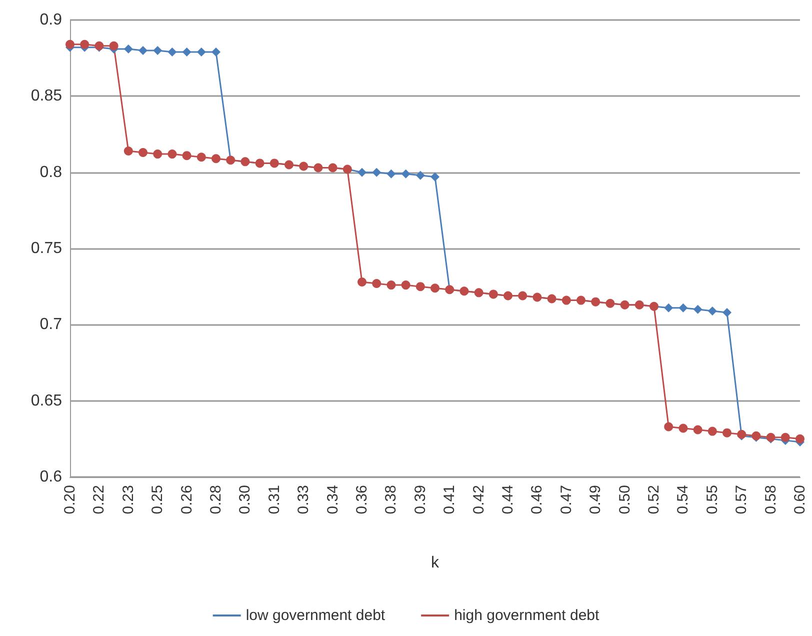 The height and width of the screenshot is (636, 812). What do you see at coordinates (128, 499) in the screenshot?
I see `x-tick-label: 0.23` at bounding box center [128, 499].